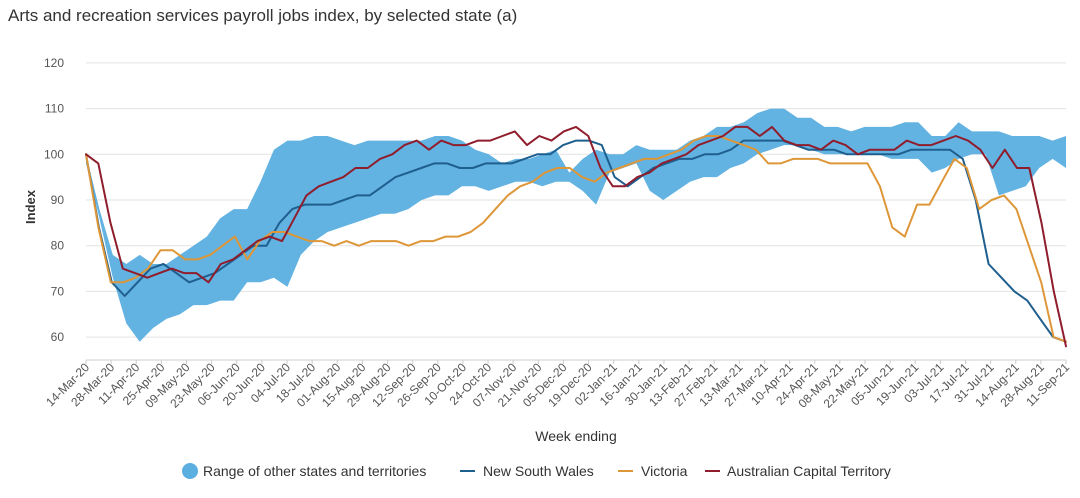 This screenshot has height=498, width=1080. Describe the element at coordinates (58, 337) in the screenshot. I see `y-tick-label: 60` at that location.